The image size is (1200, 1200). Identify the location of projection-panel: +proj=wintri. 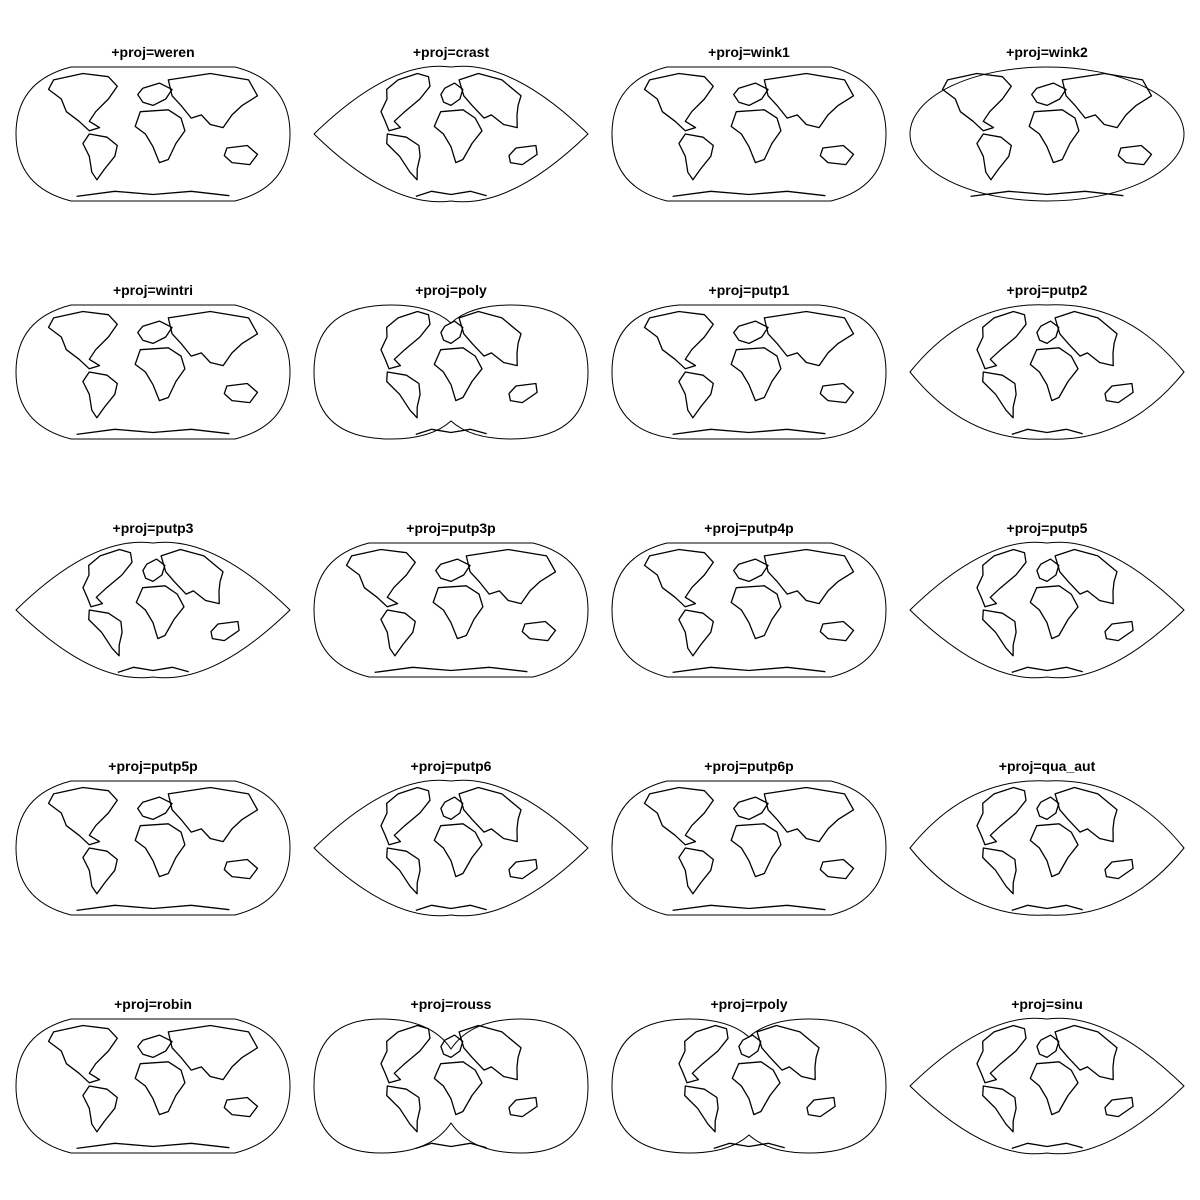
(153, 357).